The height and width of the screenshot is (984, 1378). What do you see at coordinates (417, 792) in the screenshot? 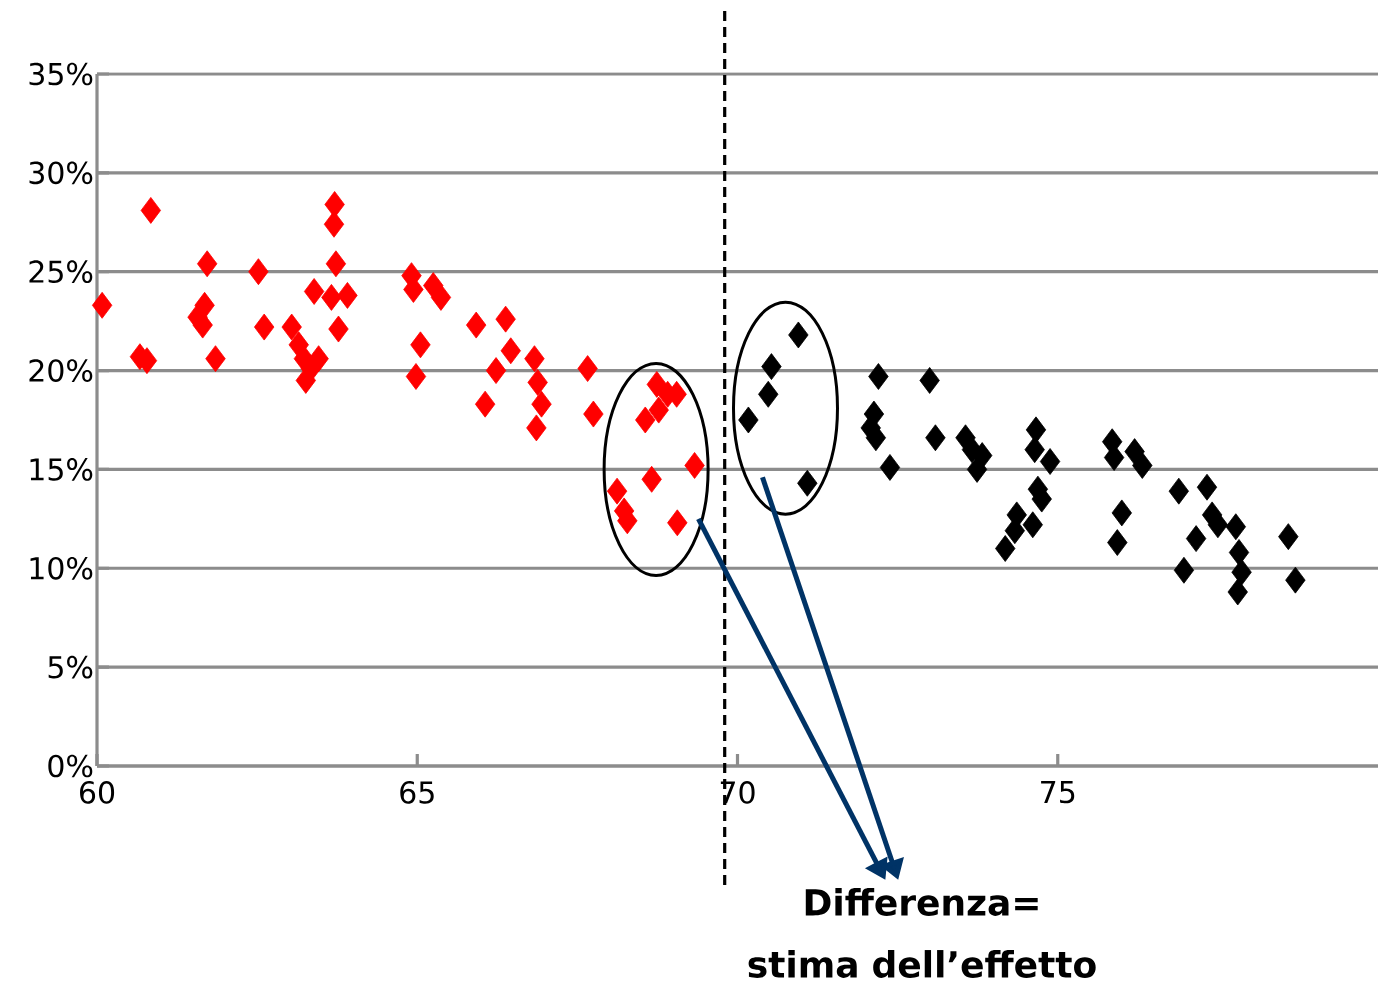
I see `x-tick-label: 65` at bounding box center [417, 792].